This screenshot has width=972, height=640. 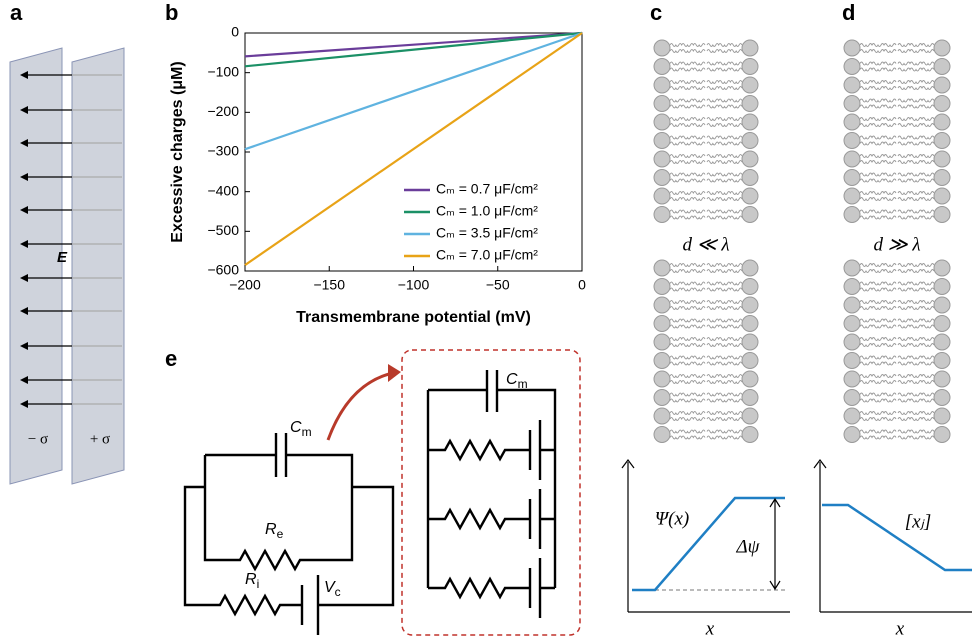 What do you see at coordinates (523, 384) in the screenshot?
I see `label-sub: m` at bounding box center [523, 384].